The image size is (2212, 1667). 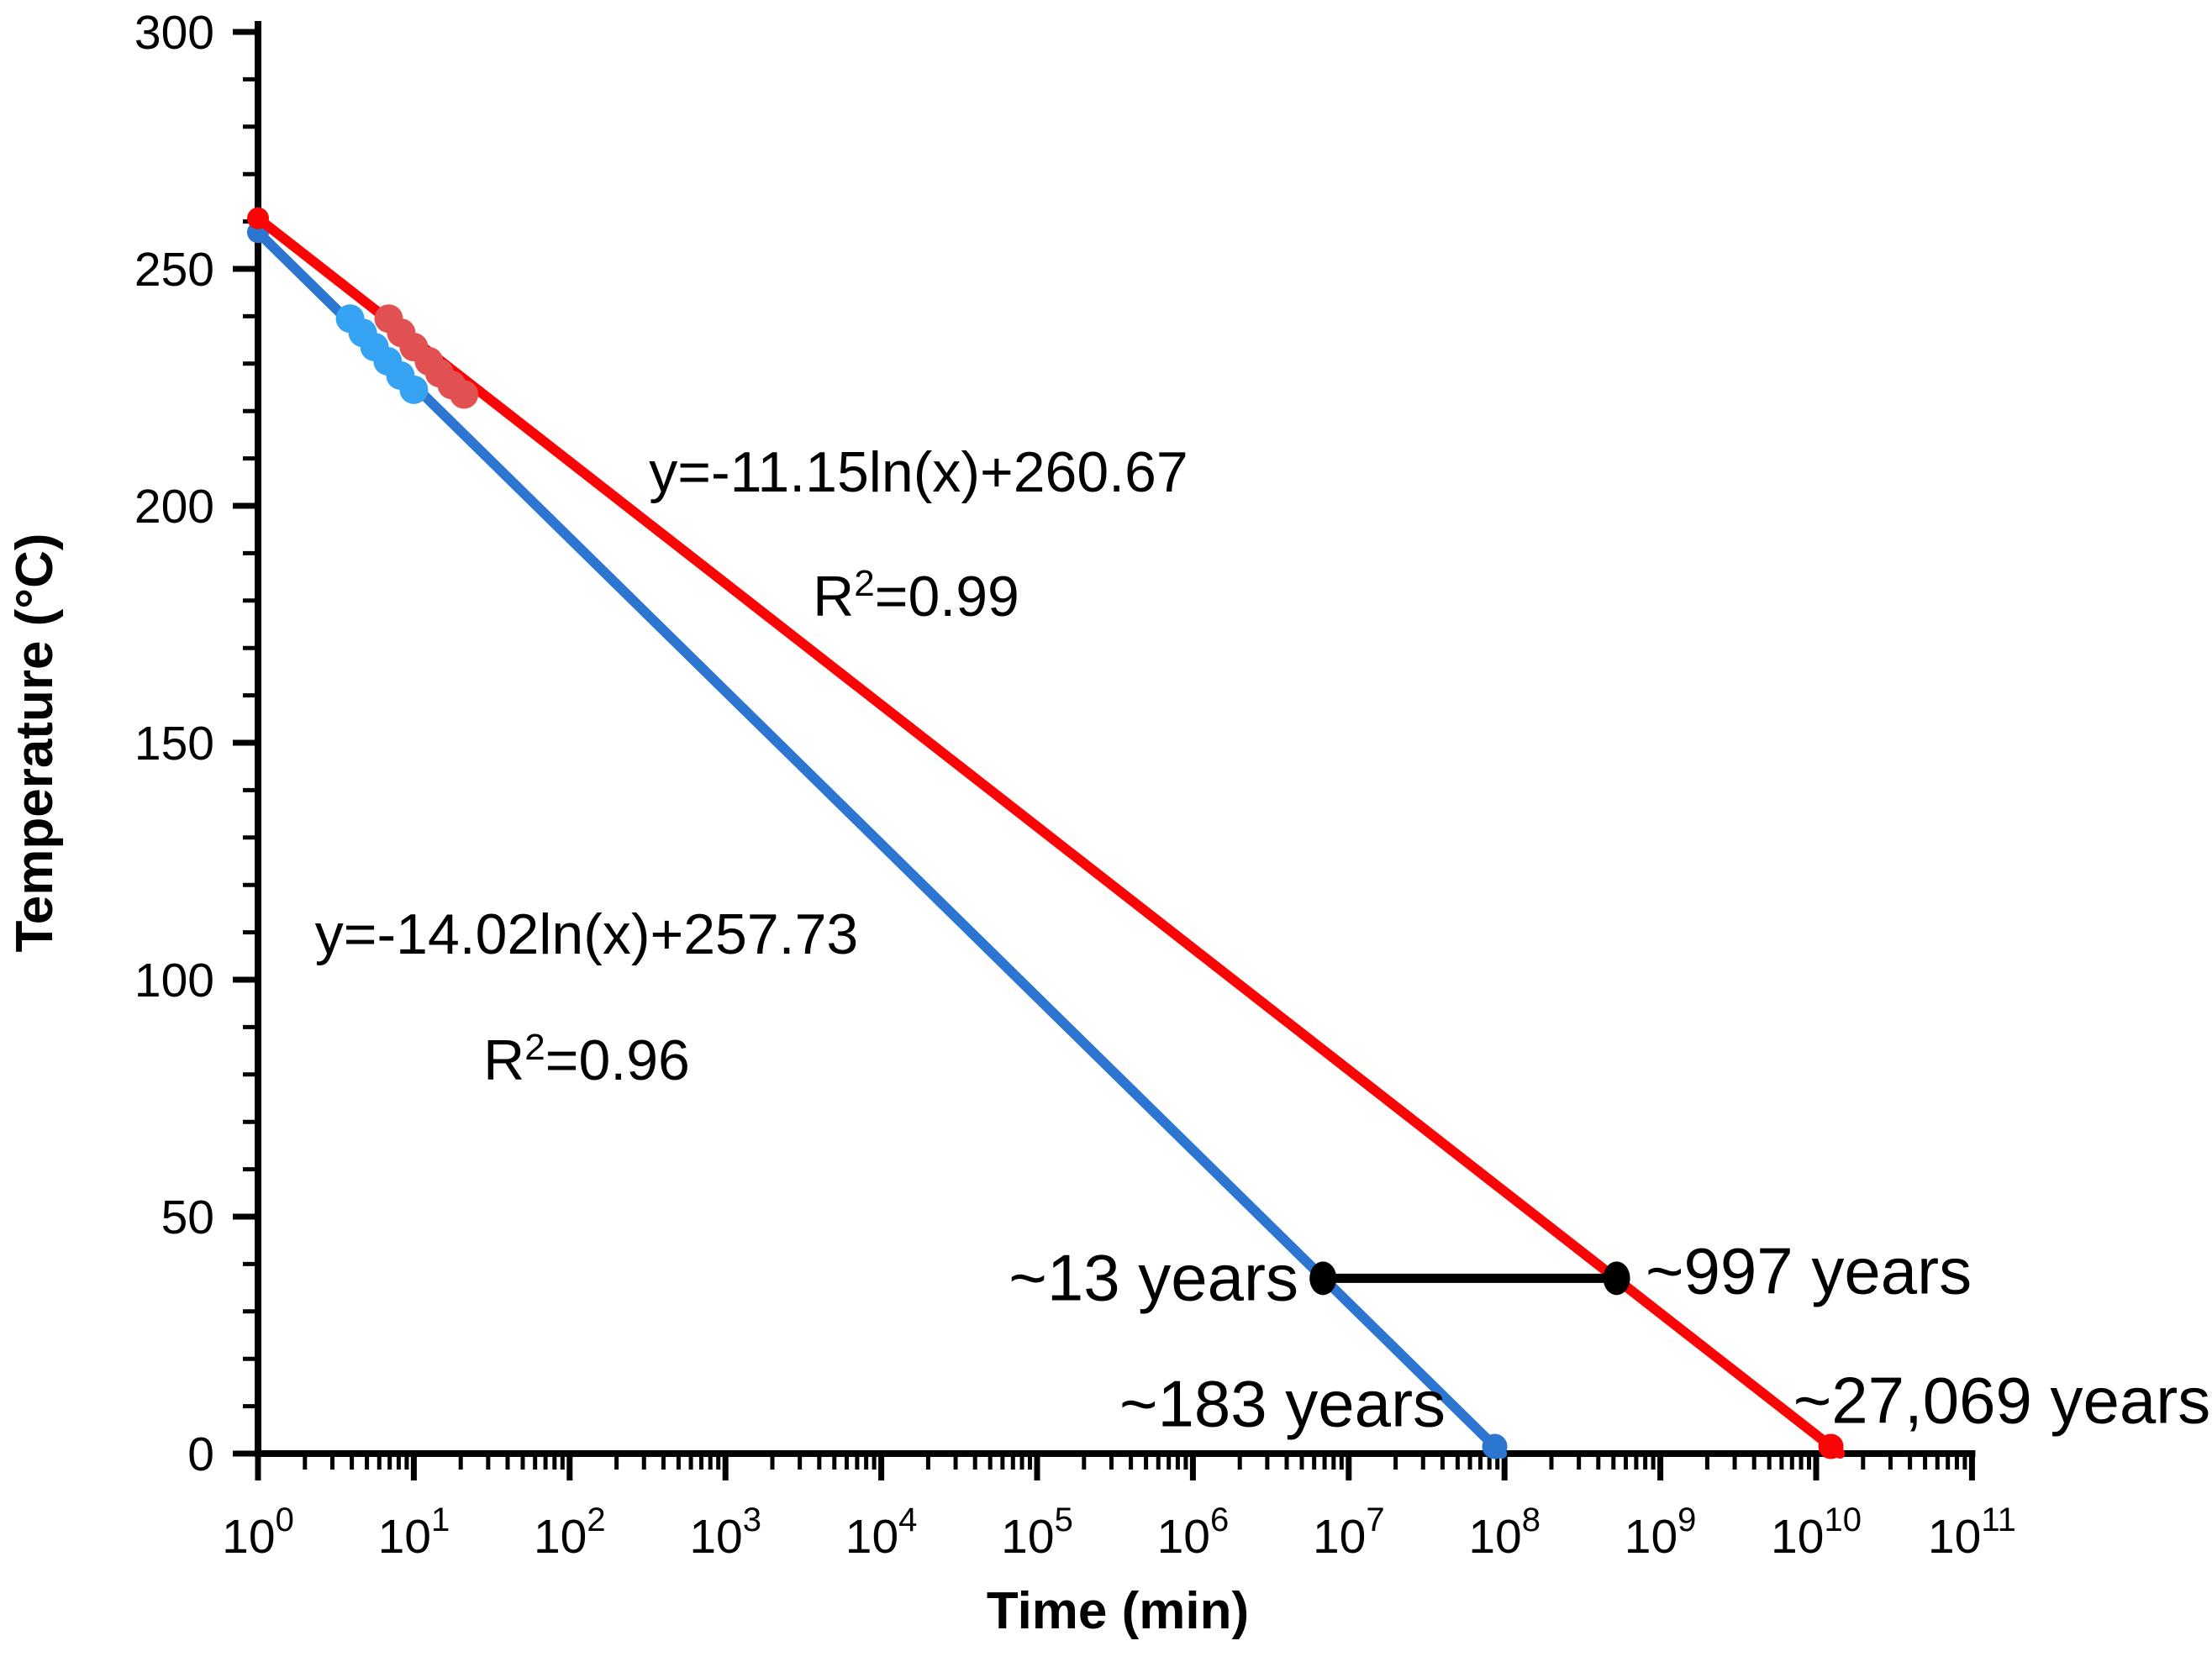 What do you see at coordinates (174, 743) in the screenshot?
I see `y-tick-label: 150` at bounding box center [174, 743].